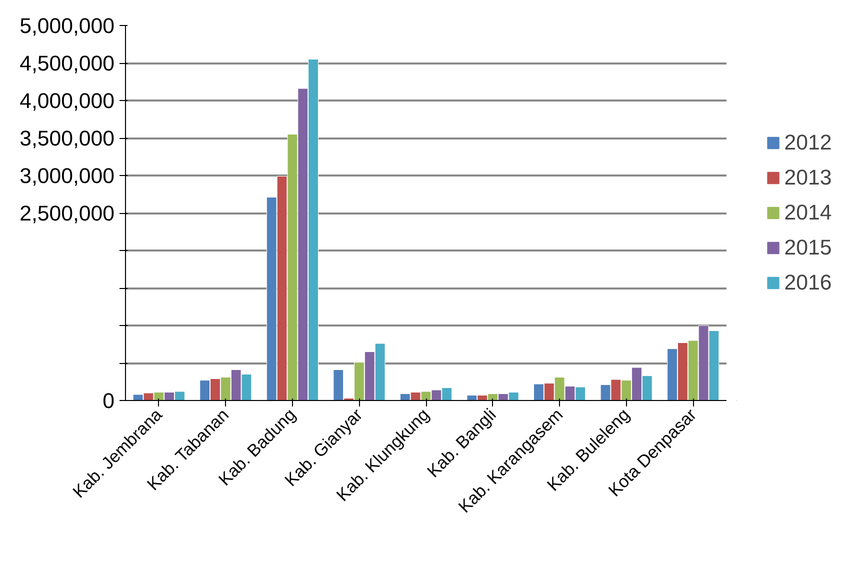  I want to click on y-tick-label: 4,500,000, so click(67, 64).